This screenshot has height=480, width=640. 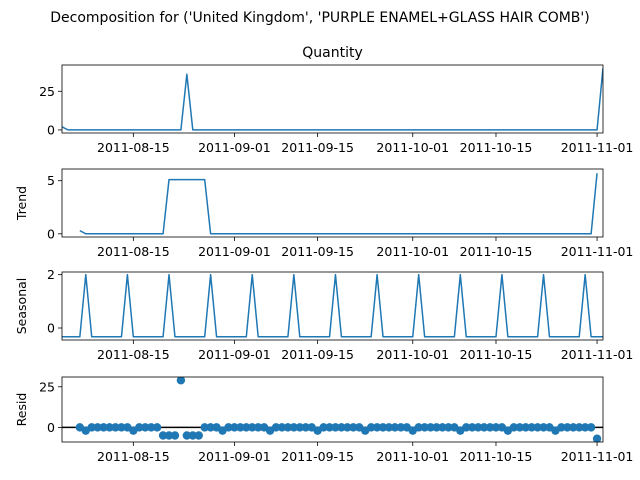 I want to click on seasonal-frame, so click(x=332, y=306).